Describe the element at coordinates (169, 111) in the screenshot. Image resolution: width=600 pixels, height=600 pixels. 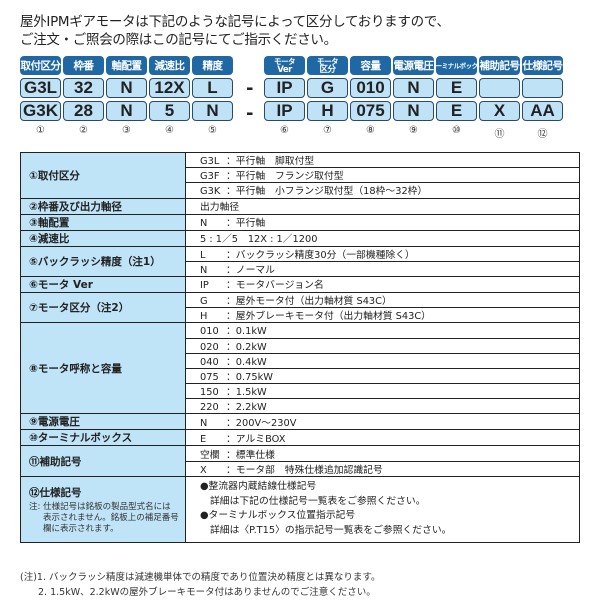
I see `code-value-row2: 5` at that location.